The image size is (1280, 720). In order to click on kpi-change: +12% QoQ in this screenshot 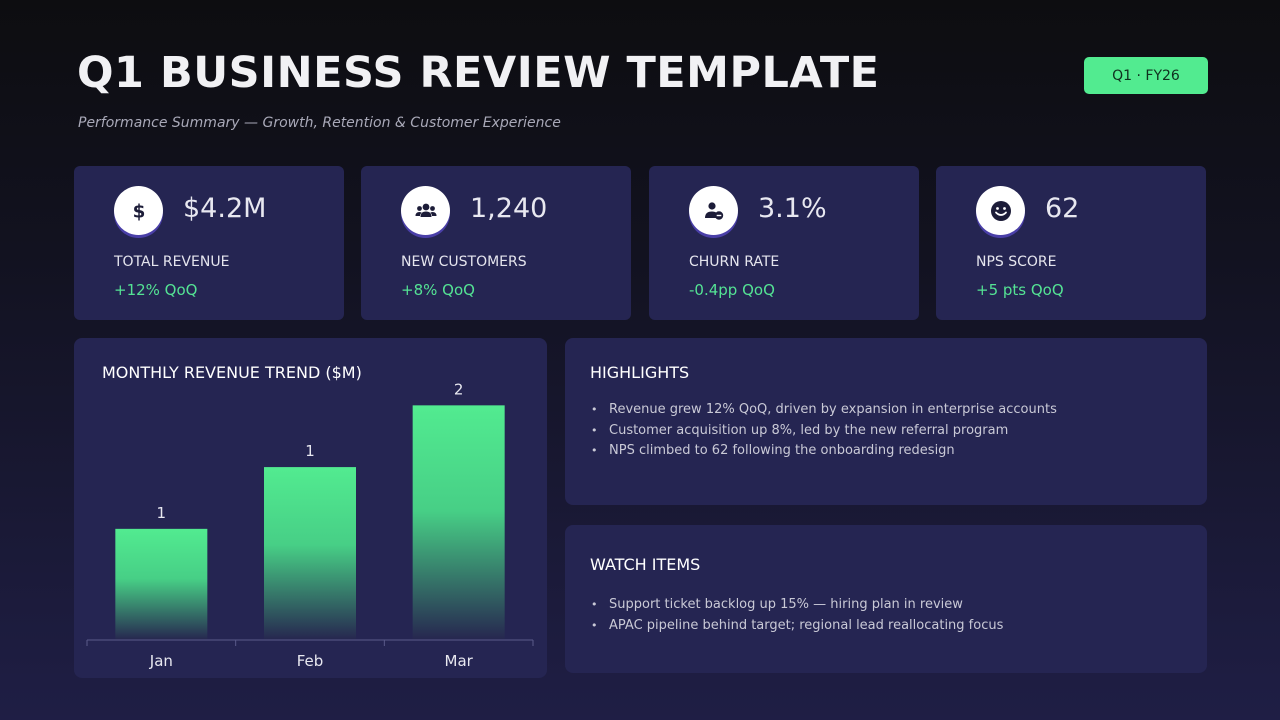, I will do `click(156, 290)`.